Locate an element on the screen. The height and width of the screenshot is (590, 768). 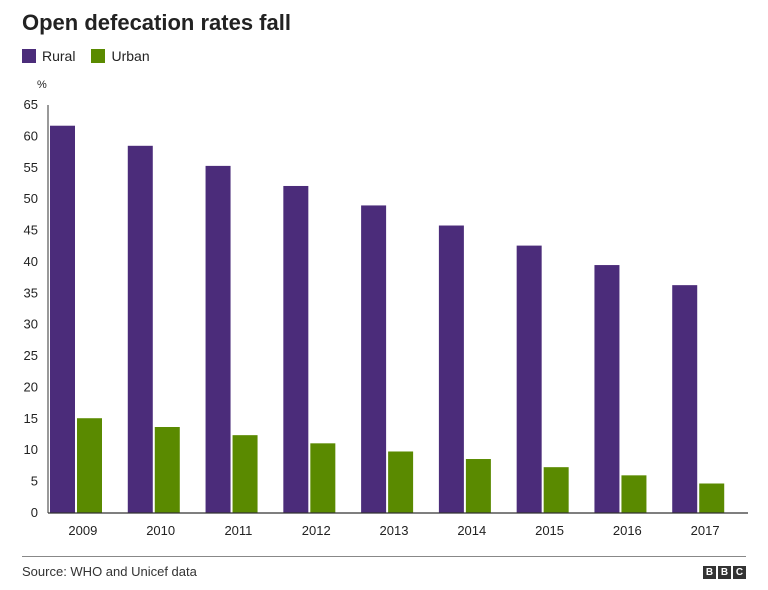
y-tick-label: 30 is located at coordinates (31, 324).